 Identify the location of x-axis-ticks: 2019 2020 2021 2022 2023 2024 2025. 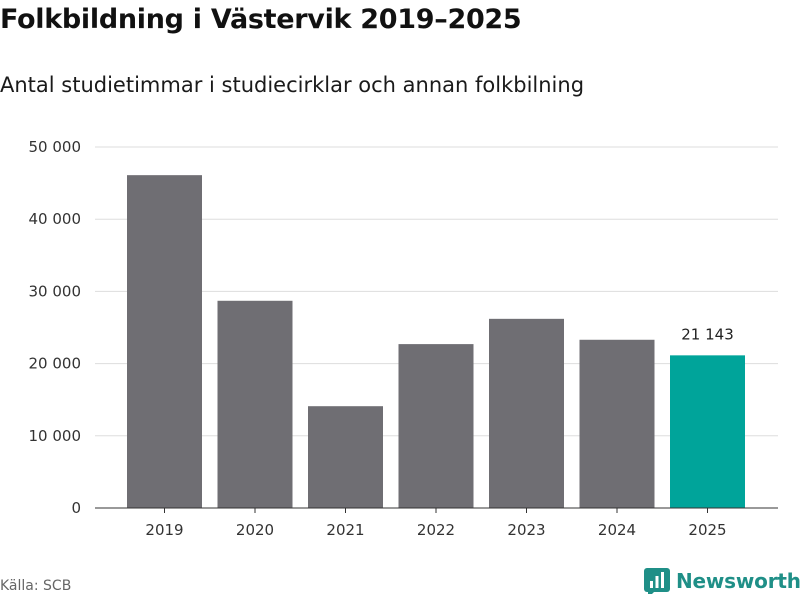
(436, 523).